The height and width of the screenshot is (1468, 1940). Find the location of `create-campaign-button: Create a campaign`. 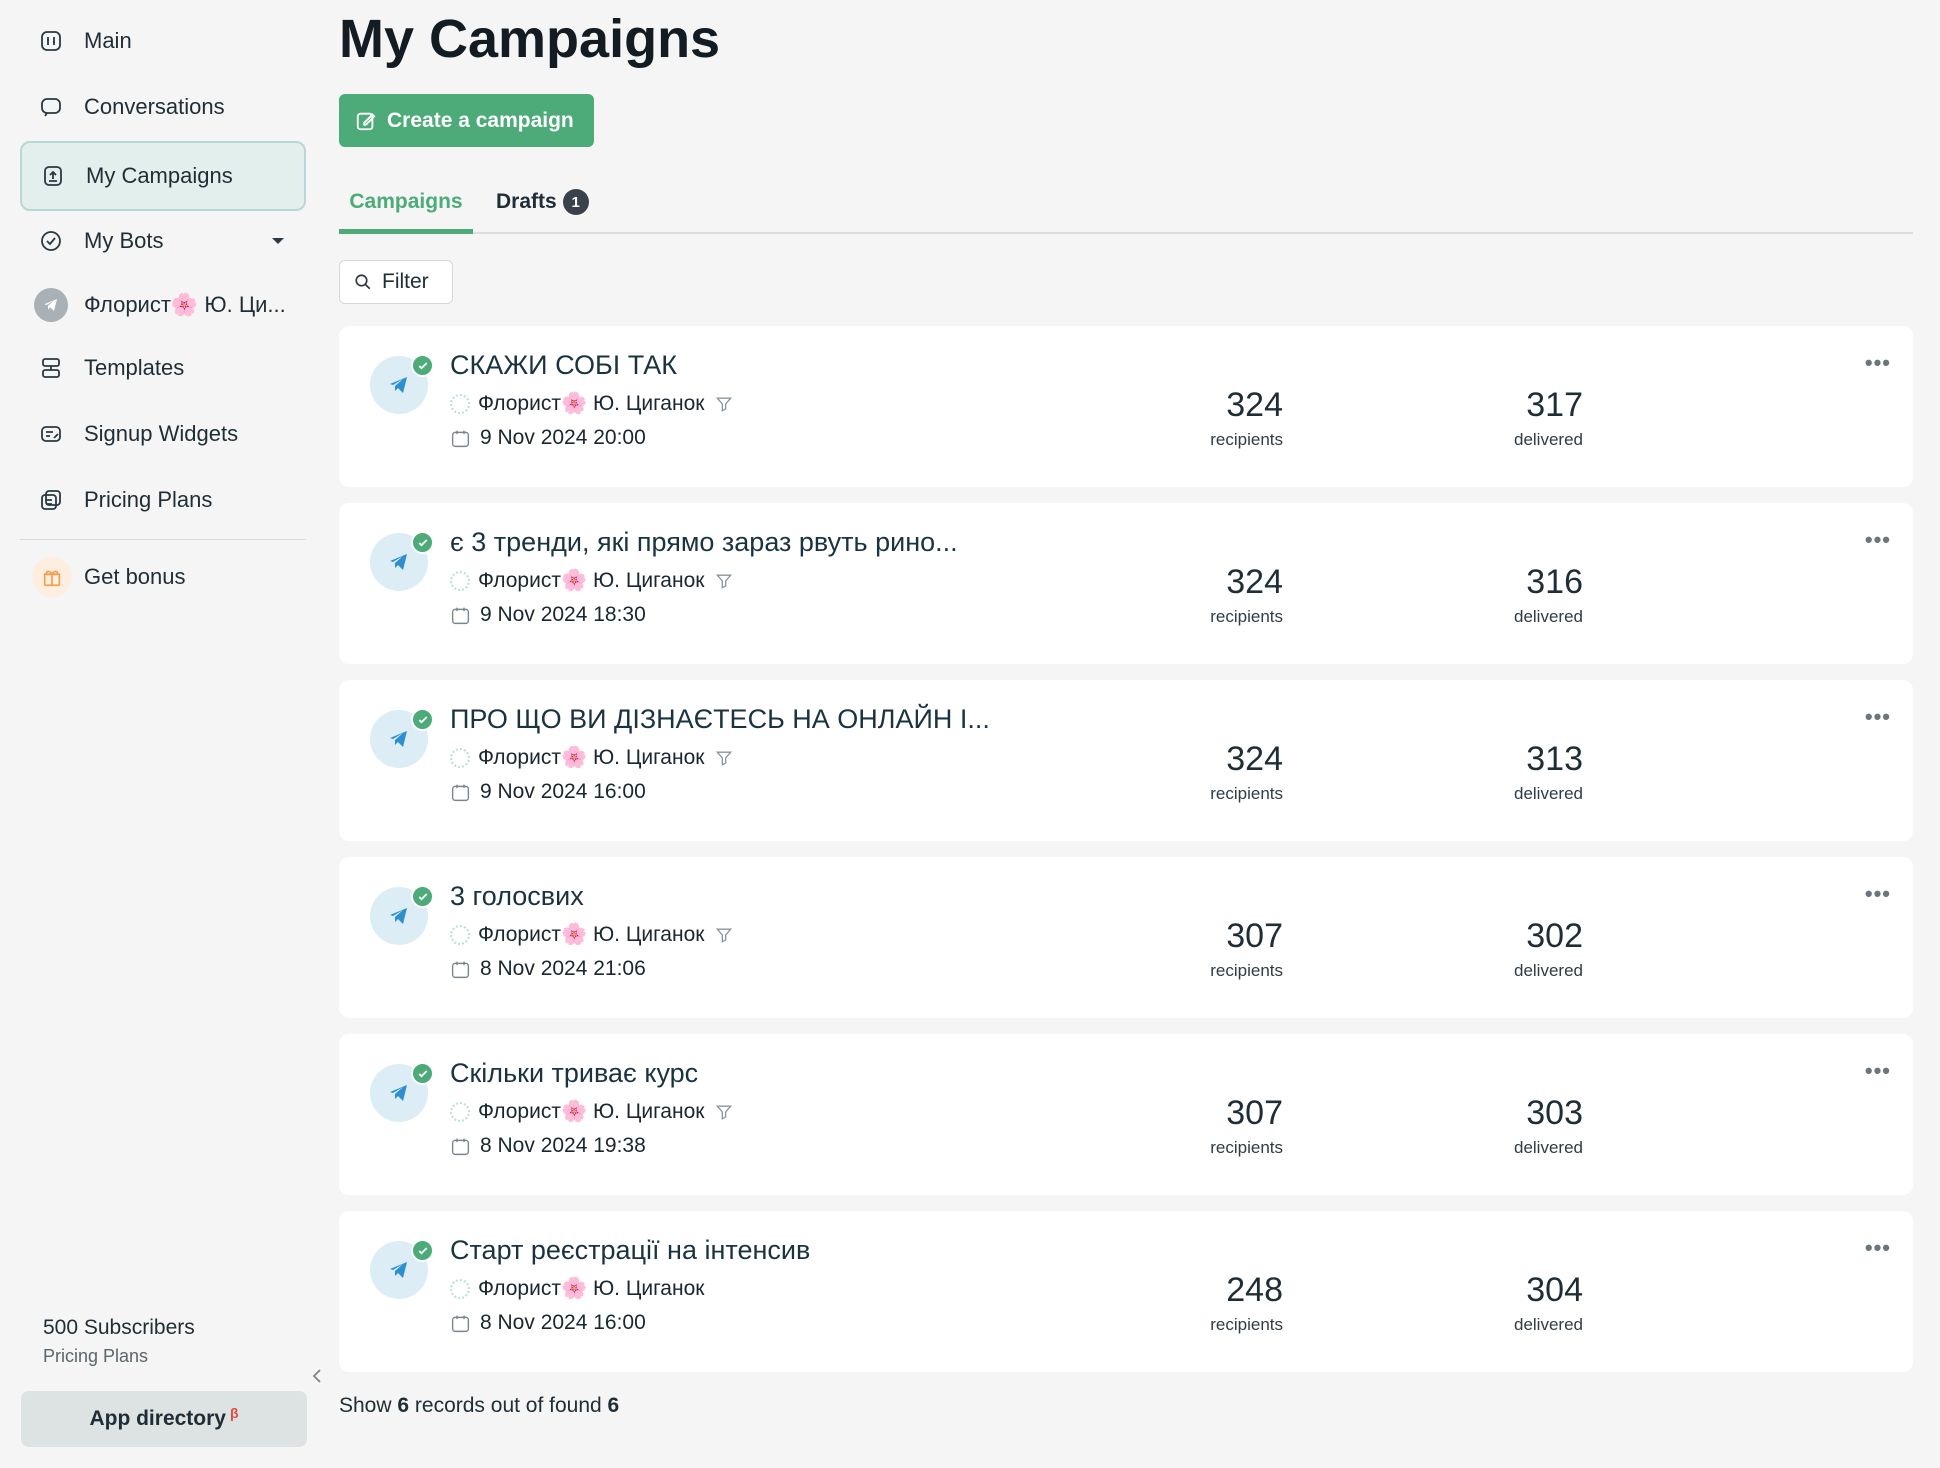

create-campaign-button: Create a campaign is located at coordinates (466, 120).